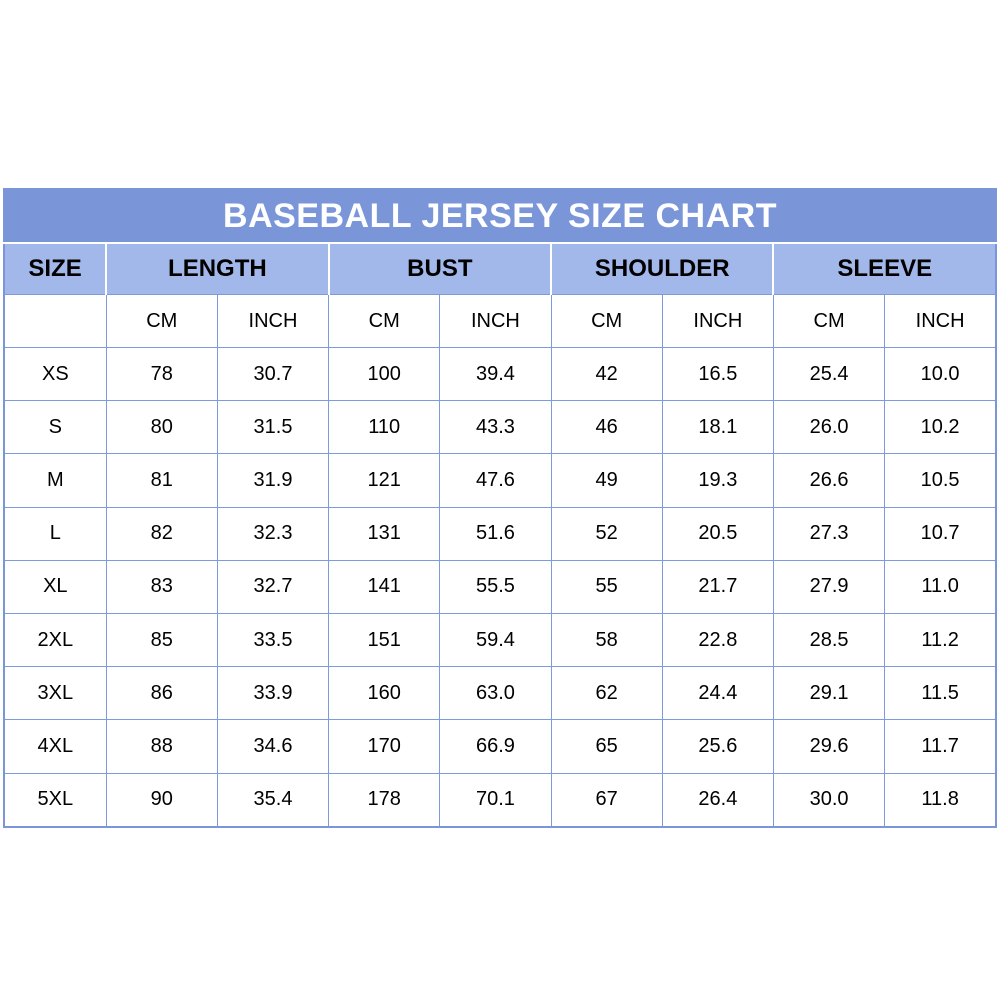  What do you see at coordinates (495, 640) in the screenshot?
I see `bust-inch-value: 59.4` at bounding box center [495, 640].